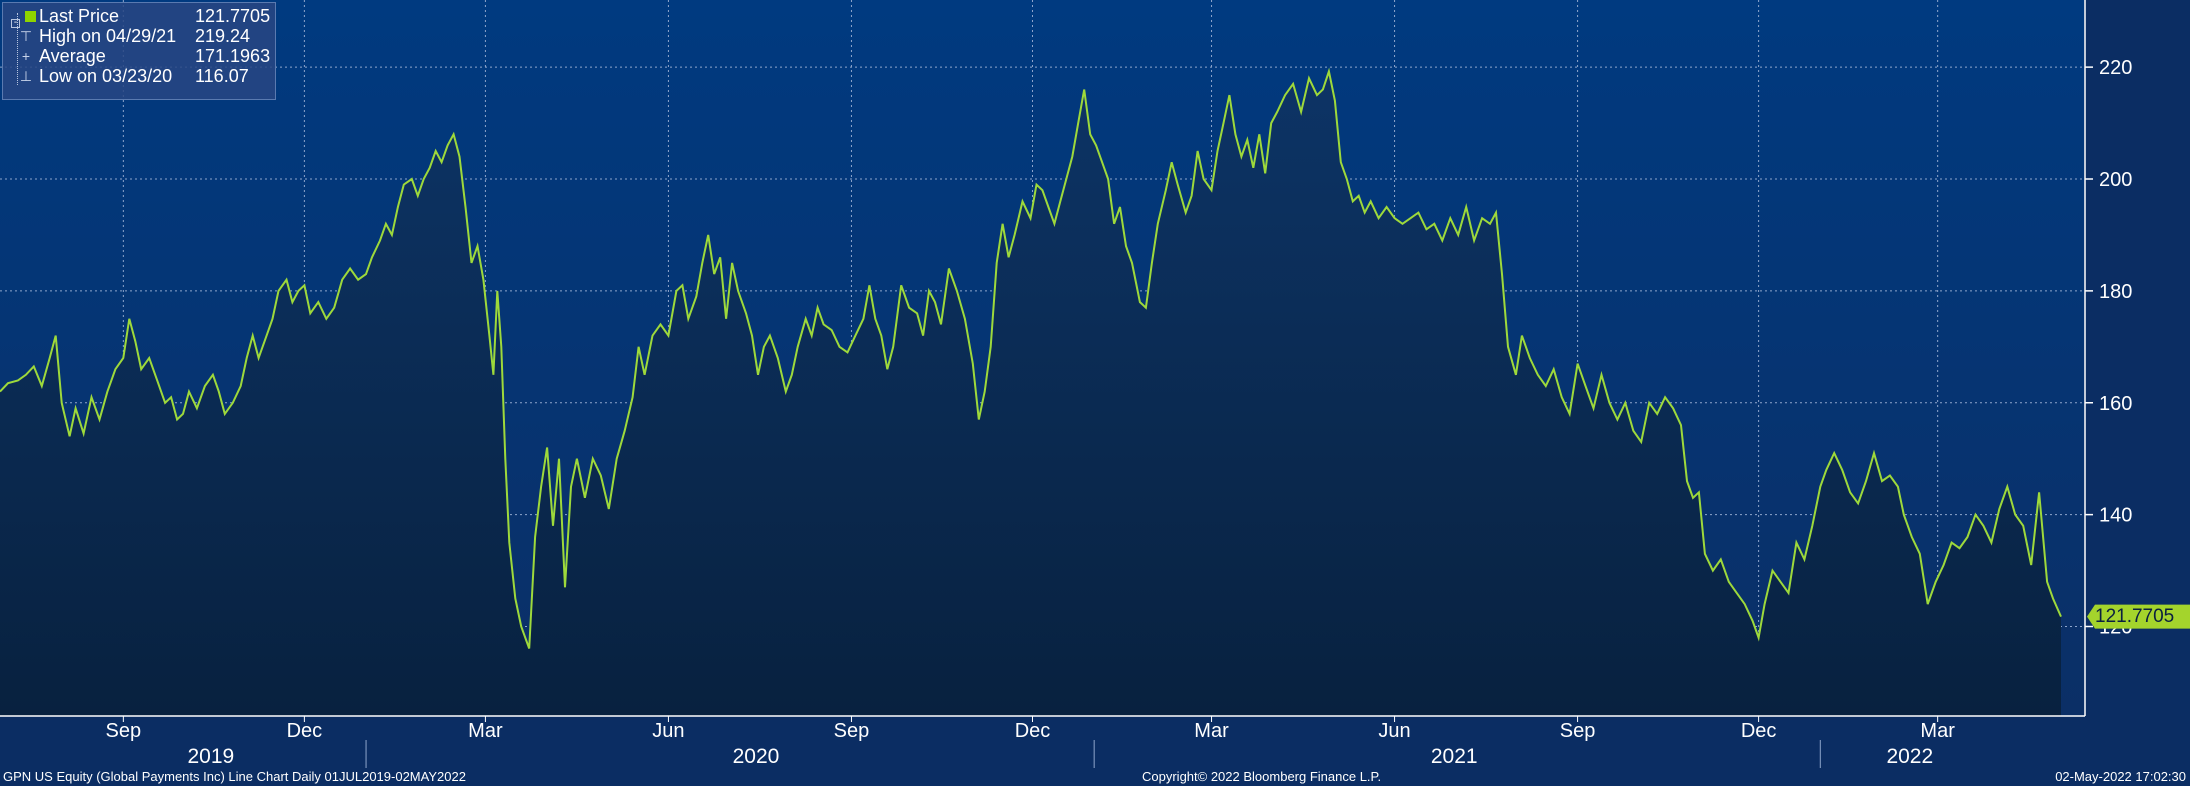 Image resolution: width=2190 pixels, height=786 pixels. What do you see at coordinates (2115, 516) in the screenshot?
I see `y-tick-label: 140` at bounding box center [2115, 516].